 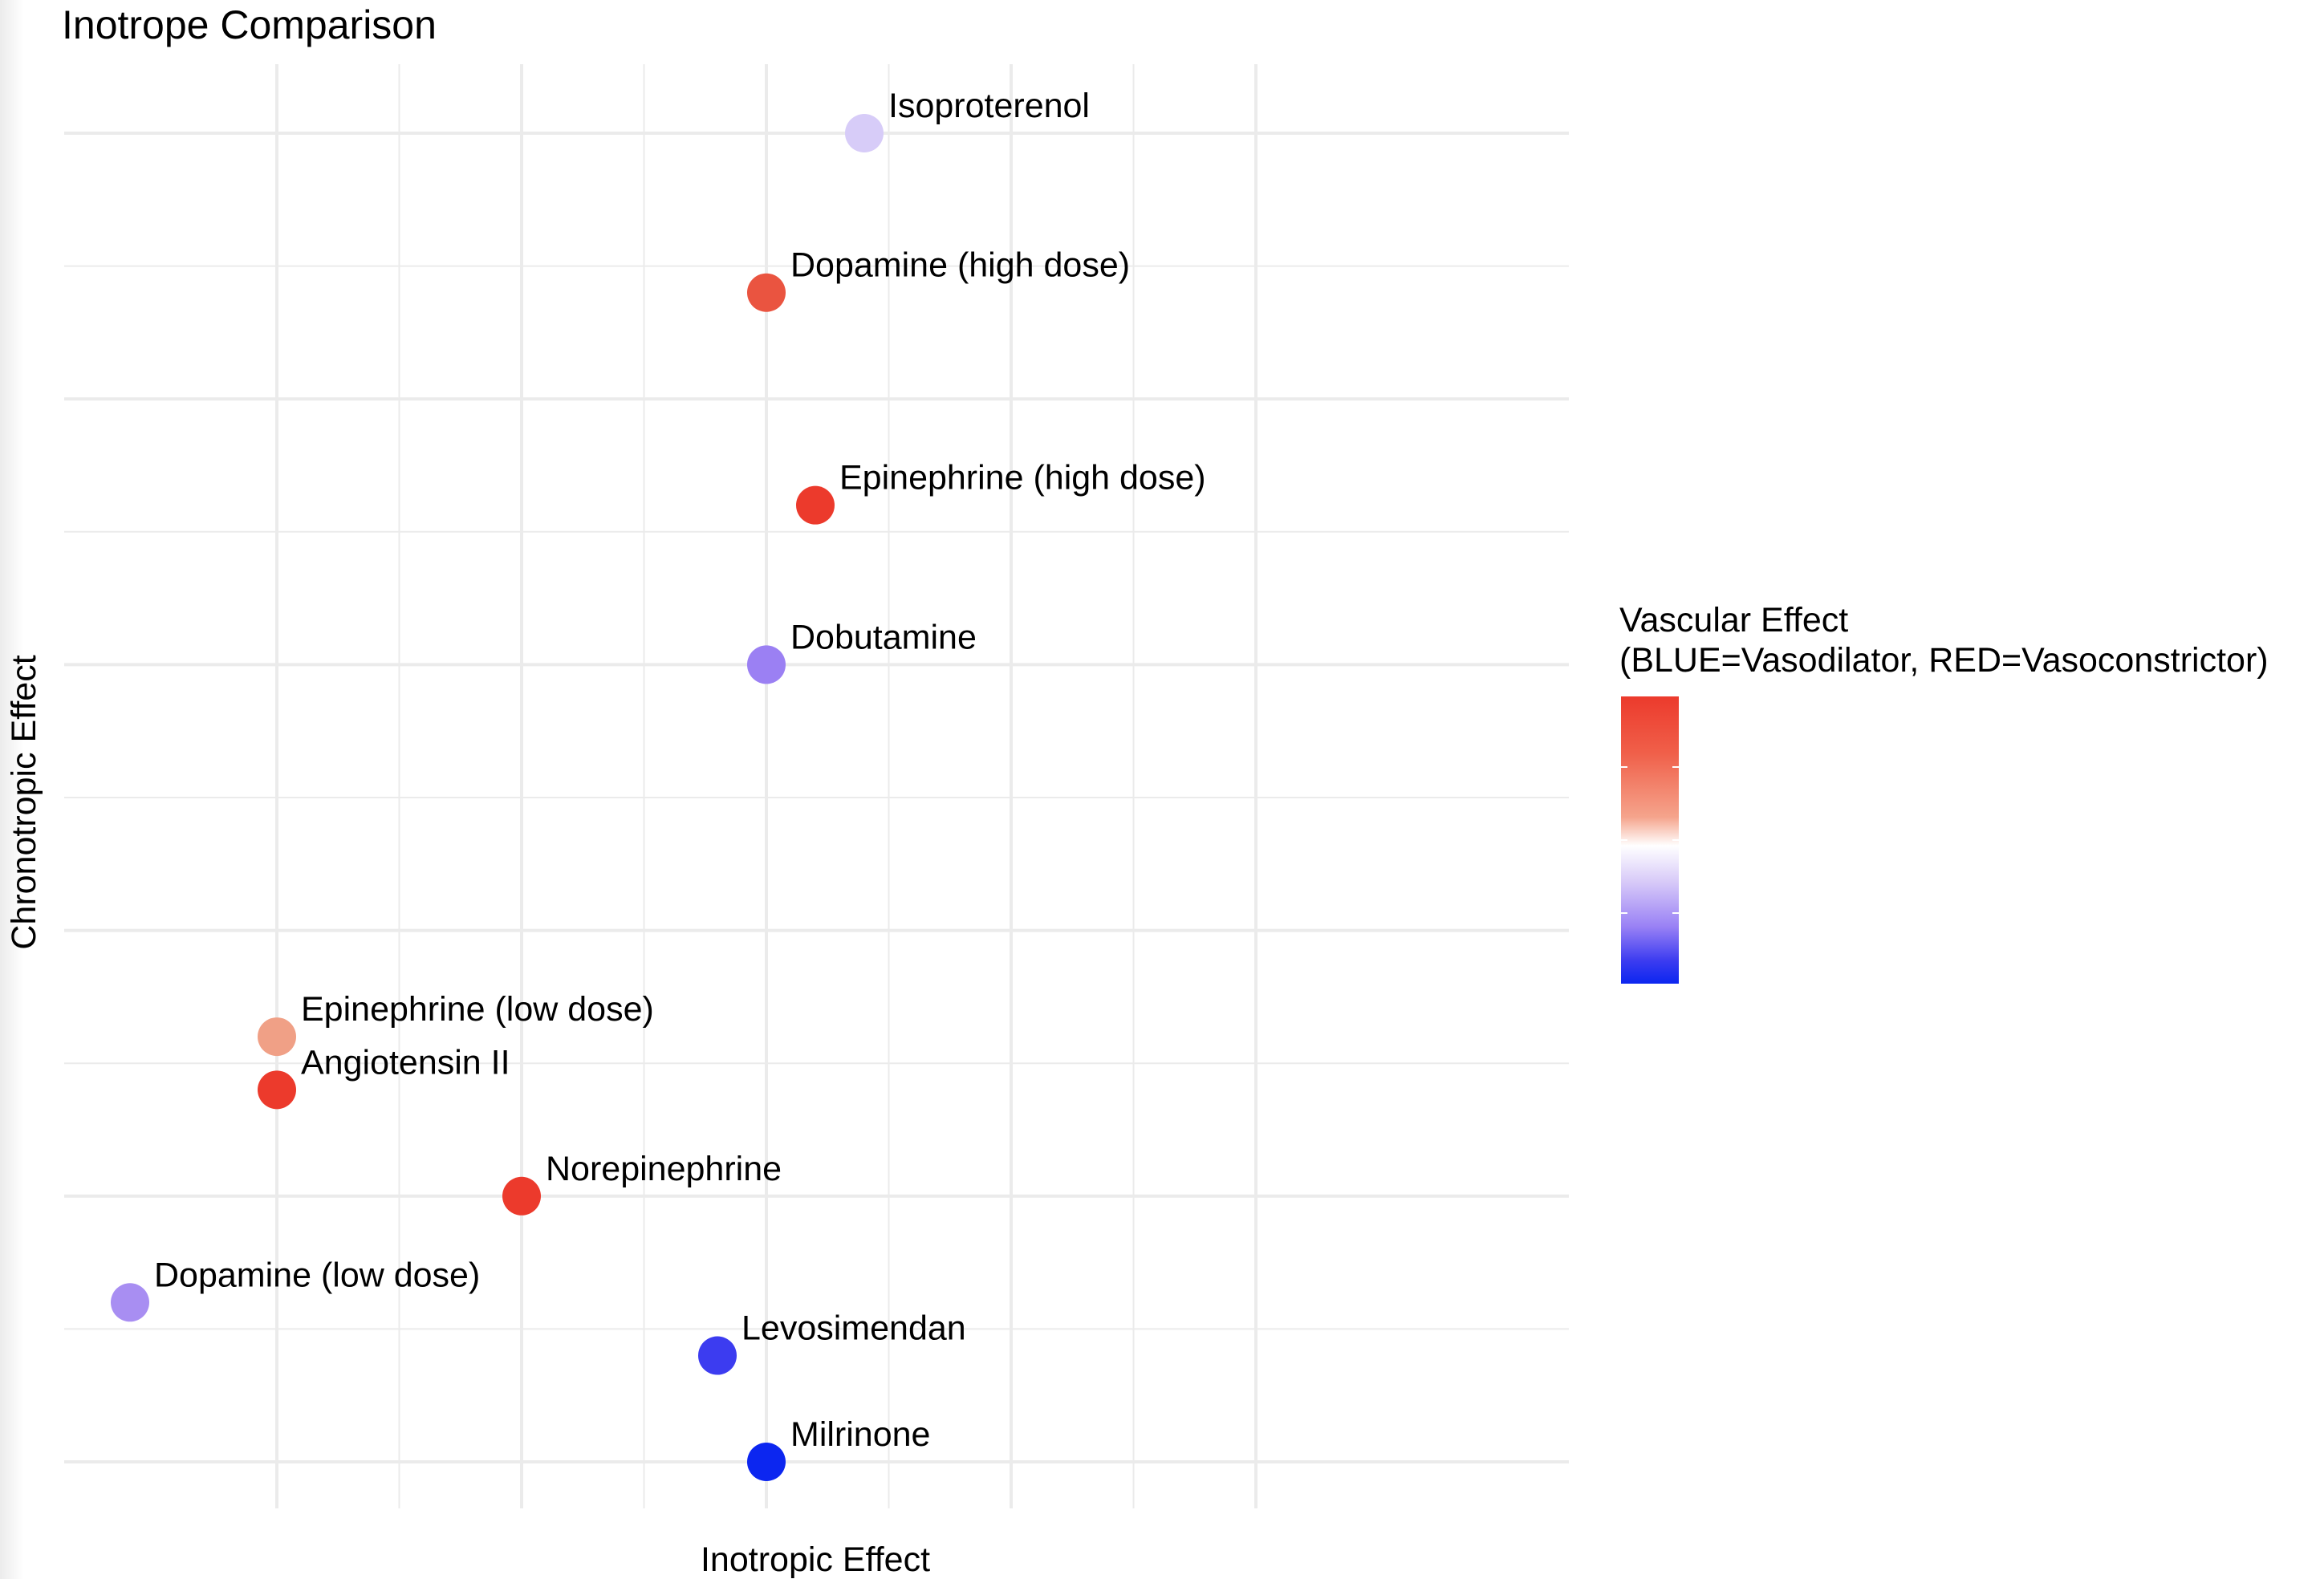 What do you see at coordinates (883, 637) in the screenshot?
I see `point-label: Dobutamine` at bounding box center [883, 637].